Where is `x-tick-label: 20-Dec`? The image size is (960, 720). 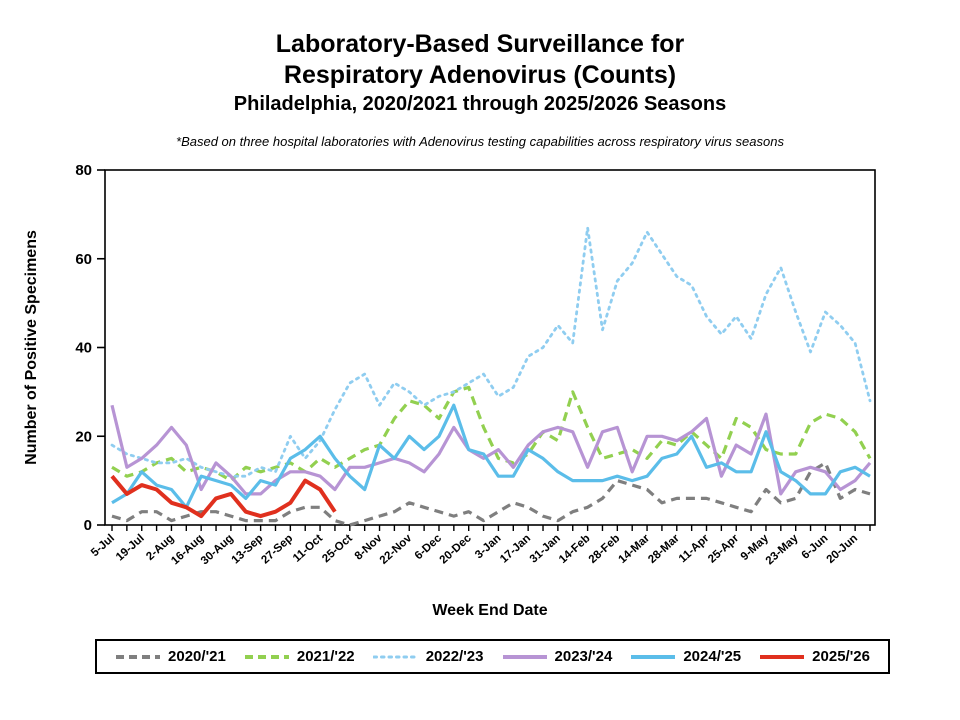
x-tick-label: 20-Dec is located at coordinates (456, 549).